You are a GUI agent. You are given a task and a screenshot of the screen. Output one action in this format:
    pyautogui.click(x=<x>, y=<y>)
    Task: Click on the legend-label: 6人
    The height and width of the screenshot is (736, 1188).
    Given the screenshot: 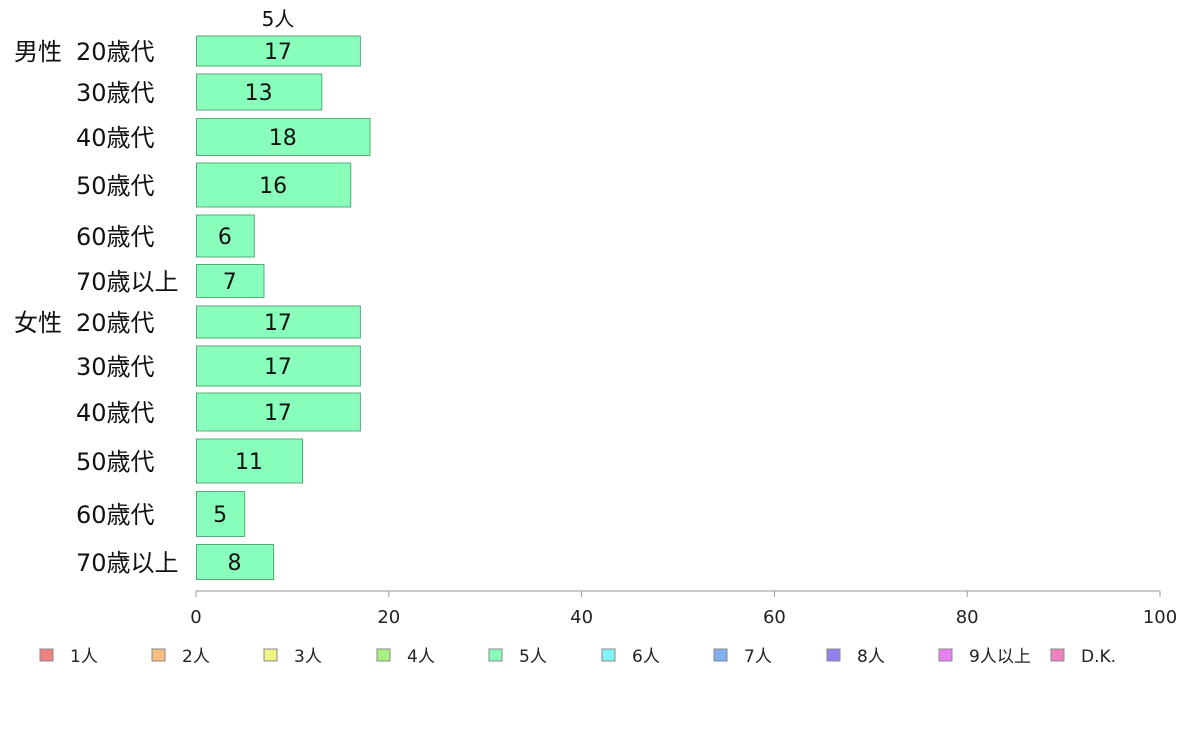 What is the action you would take?
    pyautogui.click(x=646, y=657)
    